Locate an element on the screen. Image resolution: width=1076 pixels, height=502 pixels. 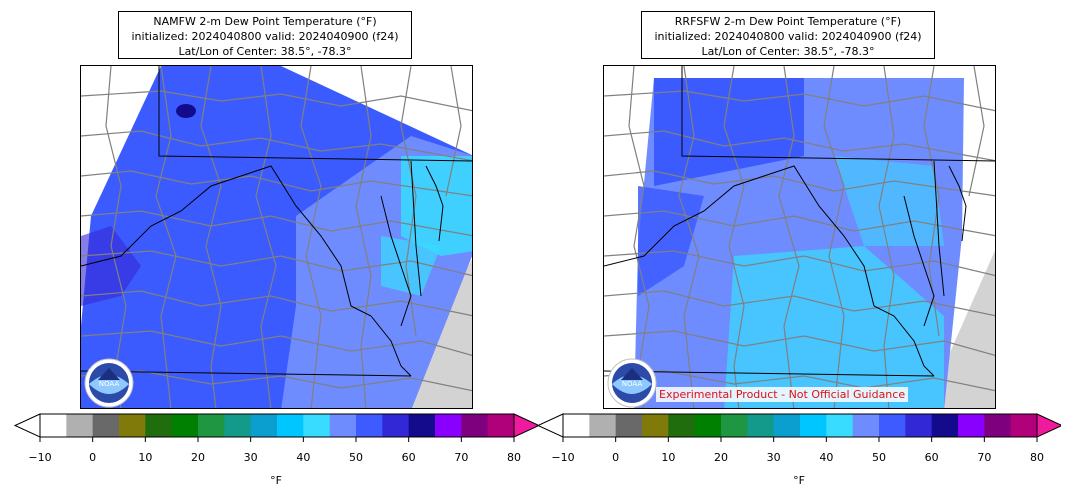
right-colorbar-tick-label: 30 is located at coordinates (773, 457).